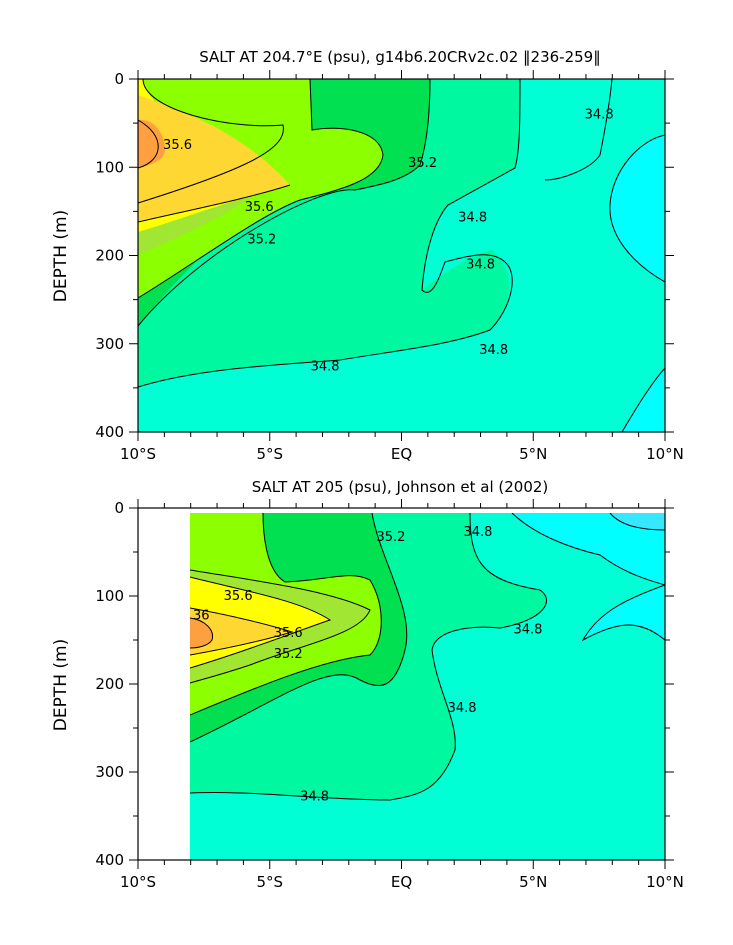  Describe the element at coordinates (624, 612) in the screenshot. I see `fill-34.4-lower` at that location.